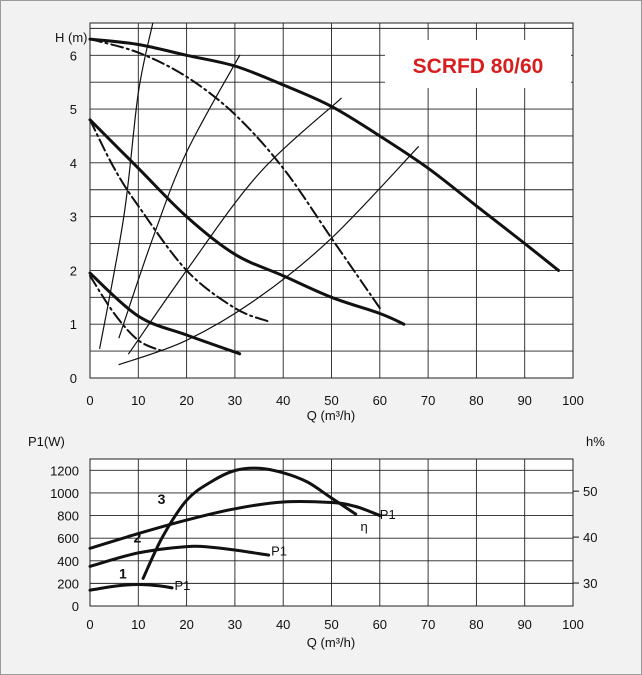 This screenshot has width=642, height=675. I want to click on power-x-tick-label: 70, so click(428, 624).